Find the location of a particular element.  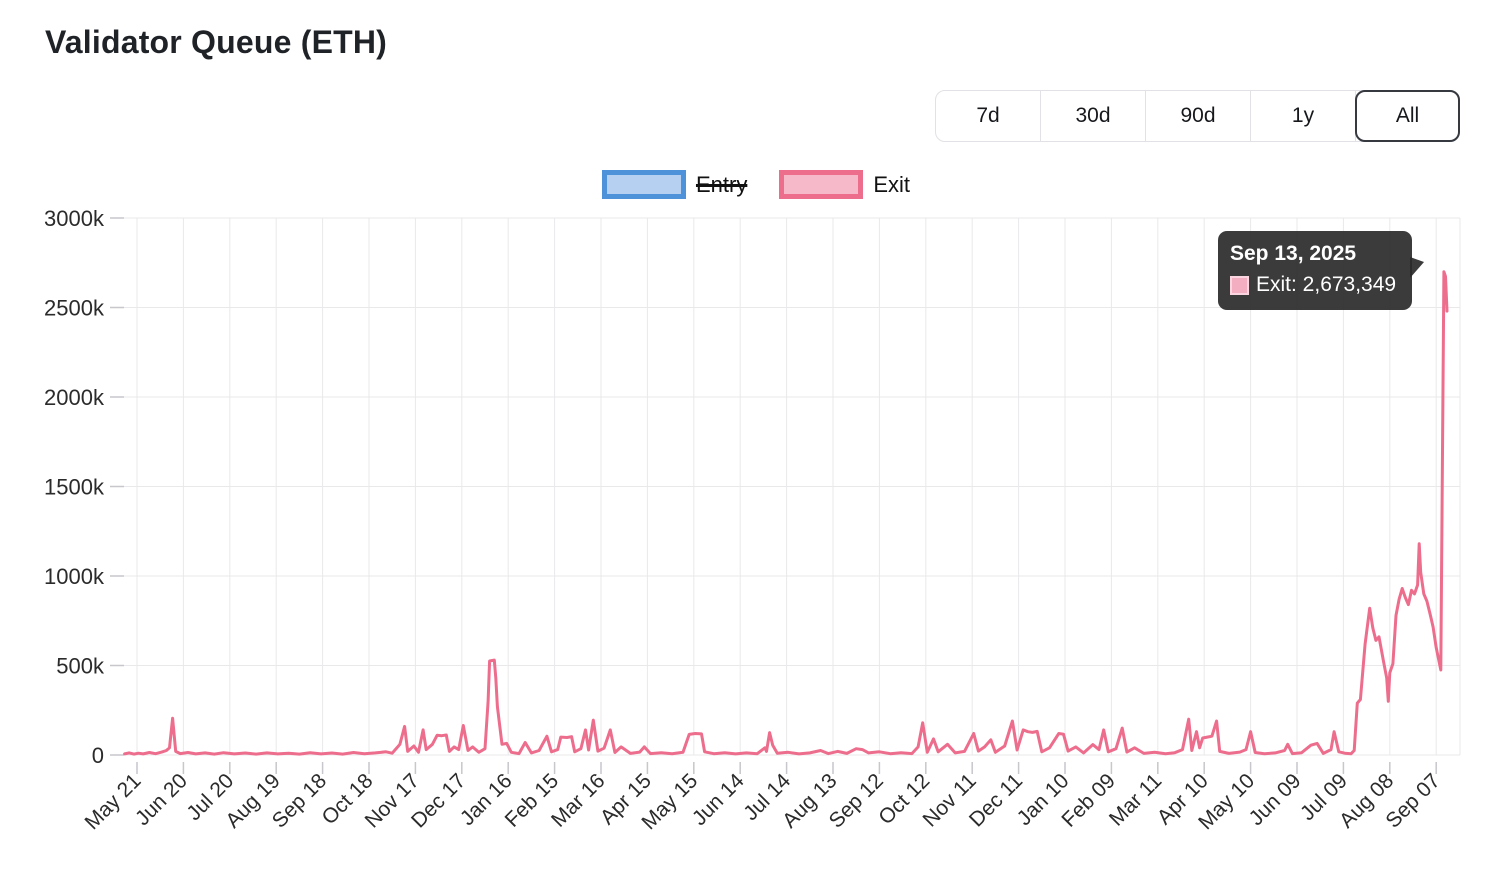

y-tick-label: 0 is located at coordinates (98, 755).